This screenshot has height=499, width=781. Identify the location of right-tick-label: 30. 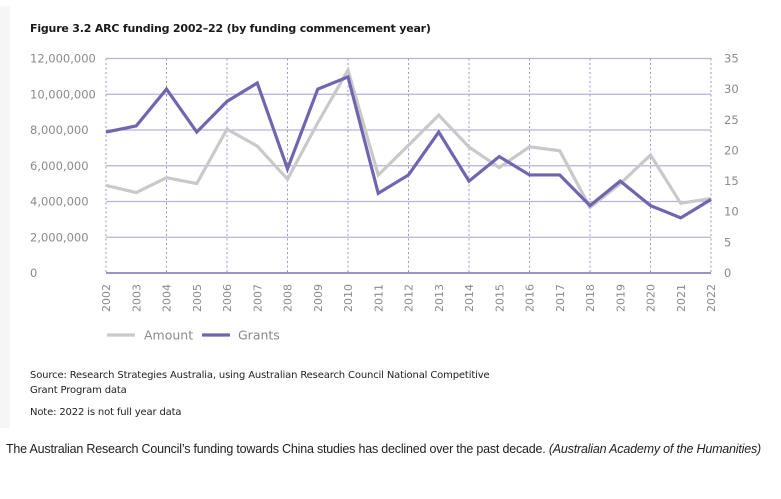
(731, 89).